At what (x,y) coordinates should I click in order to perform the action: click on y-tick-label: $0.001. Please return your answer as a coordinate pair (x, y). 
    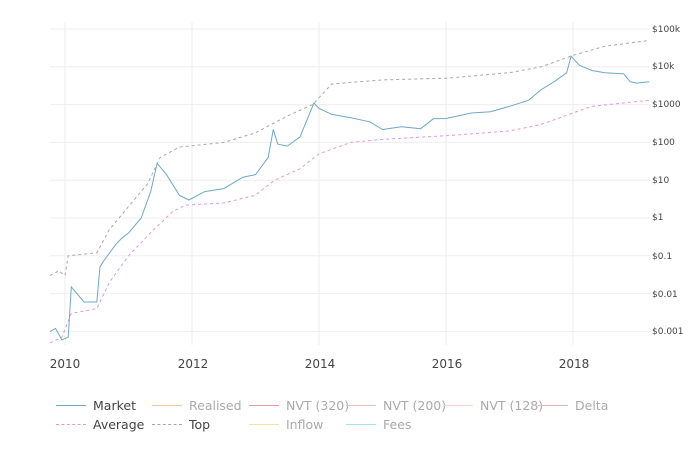
    Looking at the image, I should click on (668, 332).